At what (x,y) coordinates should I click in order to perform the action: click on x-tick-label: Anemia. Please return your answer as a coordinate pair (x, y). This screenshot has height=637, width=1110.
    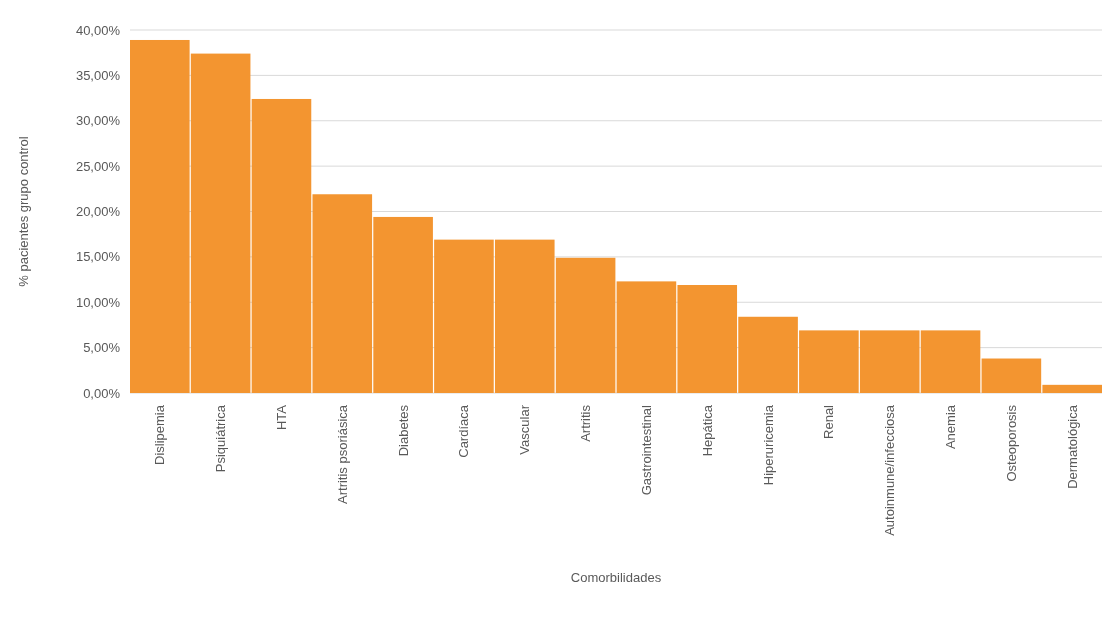
    Looking at the image, I should click on (951, 427).